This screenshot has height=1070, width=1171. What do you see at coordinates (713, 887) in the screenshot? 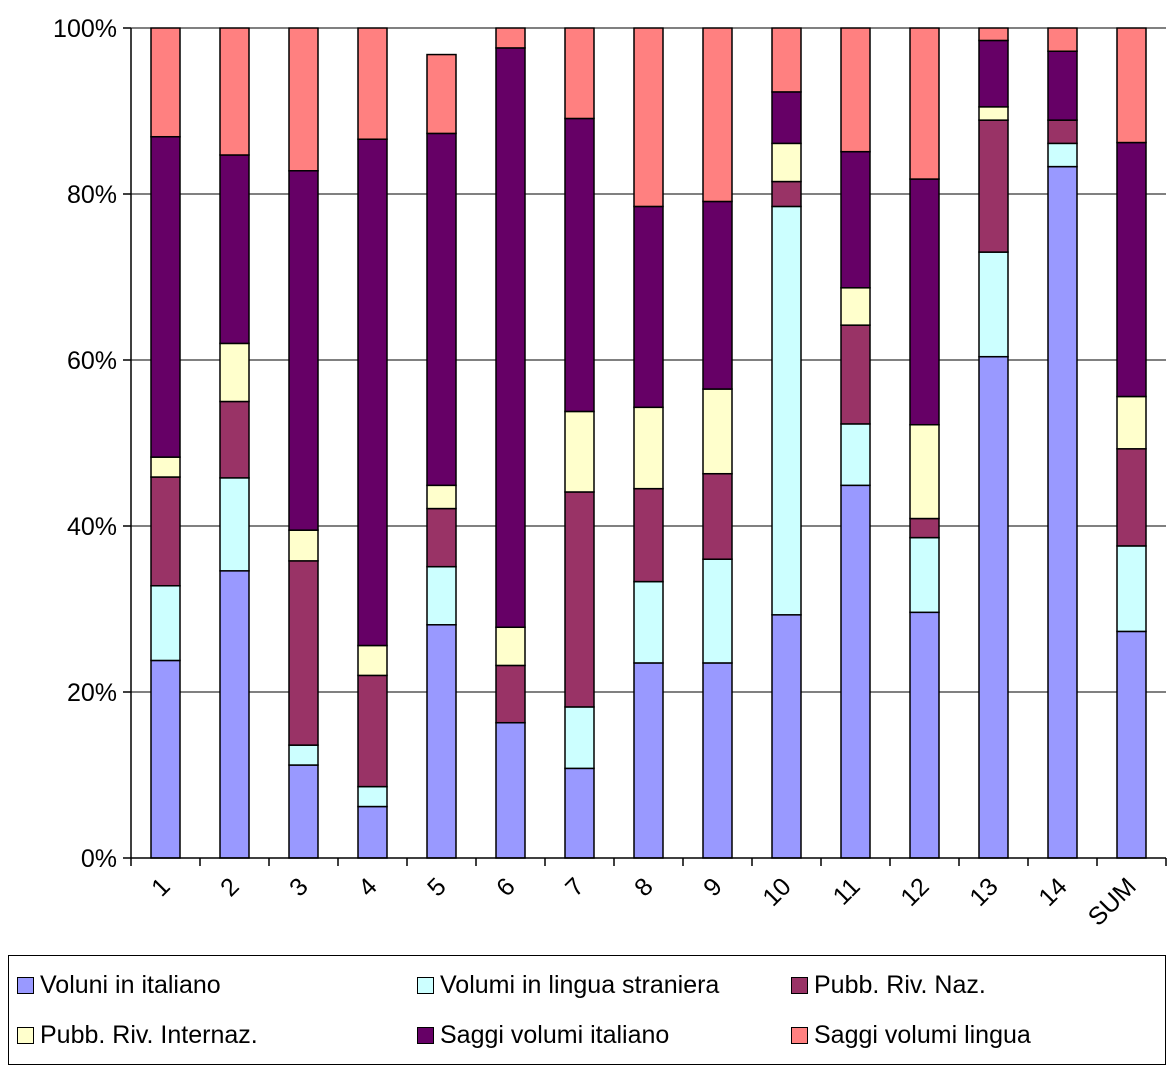
I see `x-tick-label: 9` at bounding box center [713, 887].